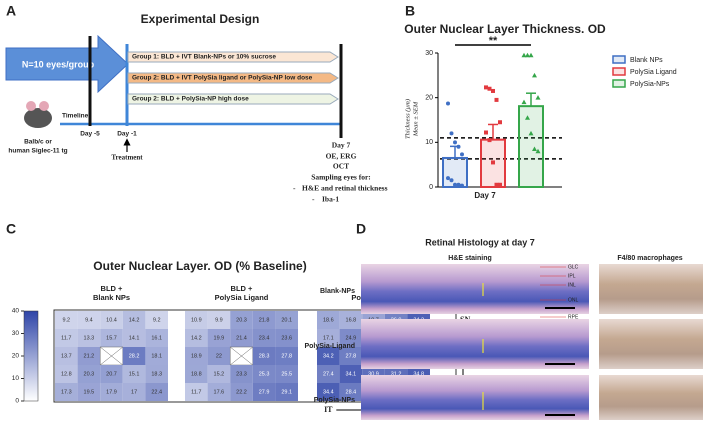 The width and height of the screenshot is (708, 423). What do you see at coordinates (649, 258) in the screenshot?
I see `column-label: F4/80 macrophages` at bounding box center [649, 258].